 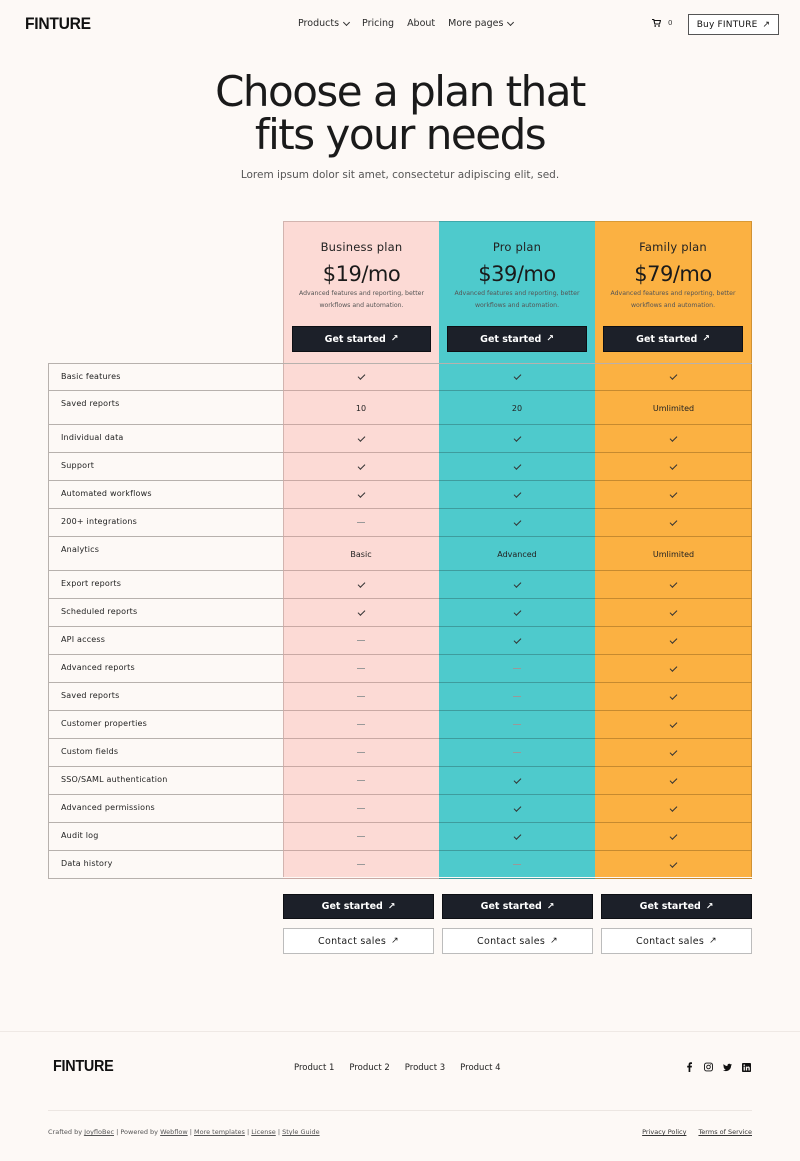 What do you see at coordinates (174, 1132) in the screenshot?
I see `webflow-link: Webflow` at bounding box center [174, 1132].